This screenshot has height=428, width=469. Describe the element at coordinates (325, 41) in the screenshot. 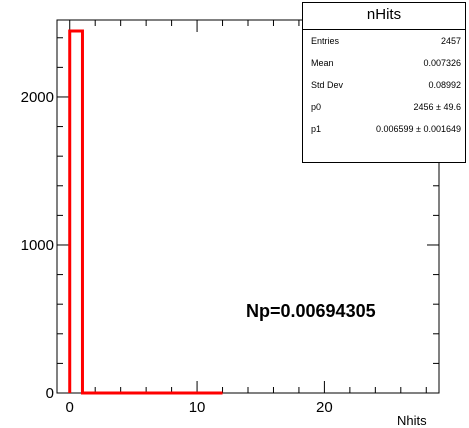

I see `stats-label: Entries` at that location.